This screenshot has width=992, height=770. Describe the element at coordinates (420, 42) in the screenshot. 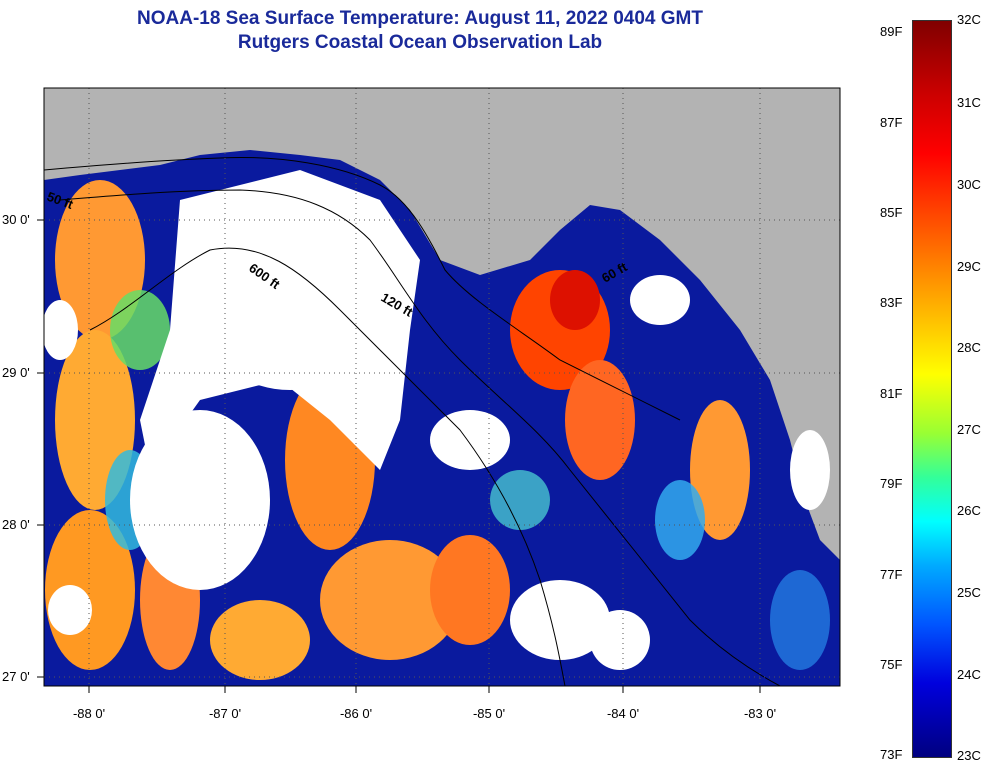

I see `chart-subtitle: Rutgers Coastal Ocean Observation Lab` at that location.